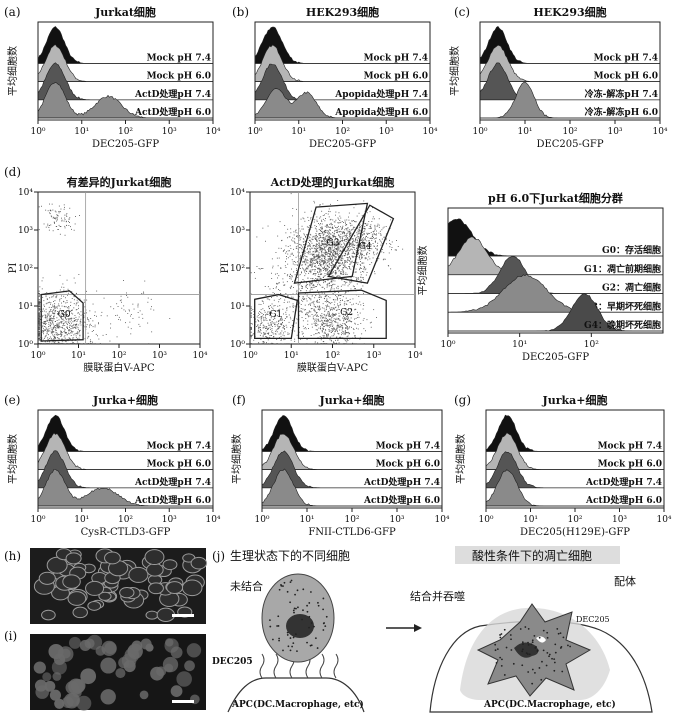 The image size is (677, 713). I want to click on ligand-dot, so click(511, 650).